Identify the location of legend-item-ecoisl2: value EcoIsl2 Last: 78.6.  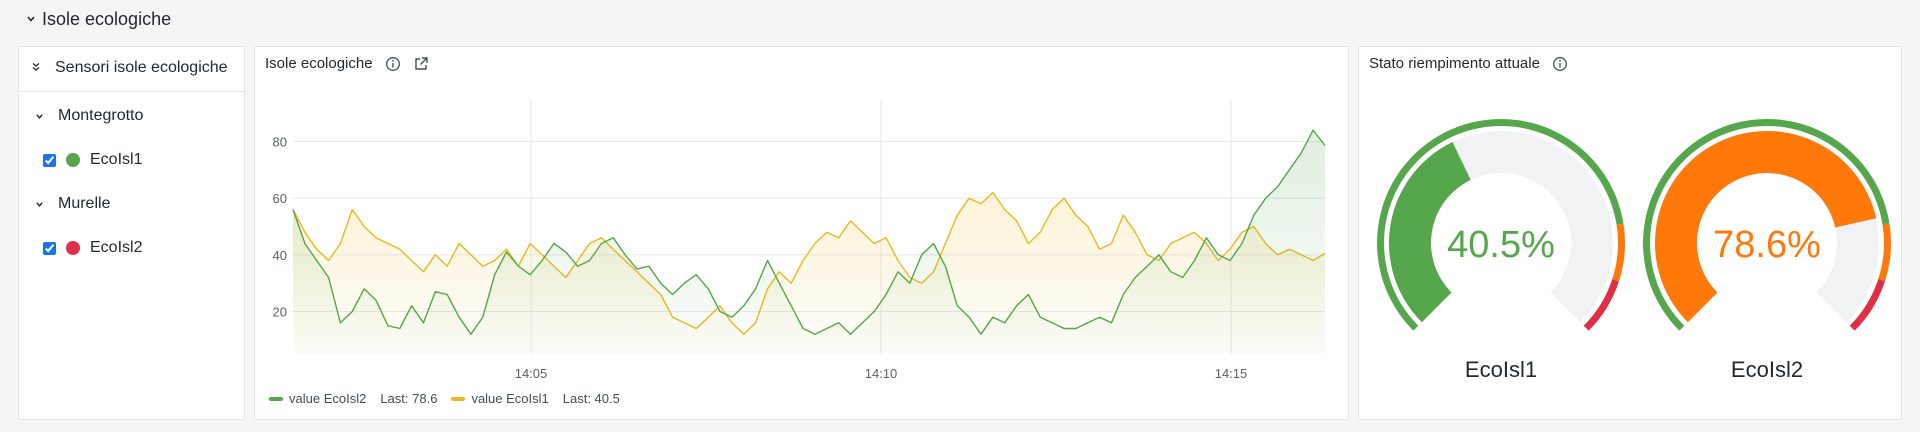
(353, 398).